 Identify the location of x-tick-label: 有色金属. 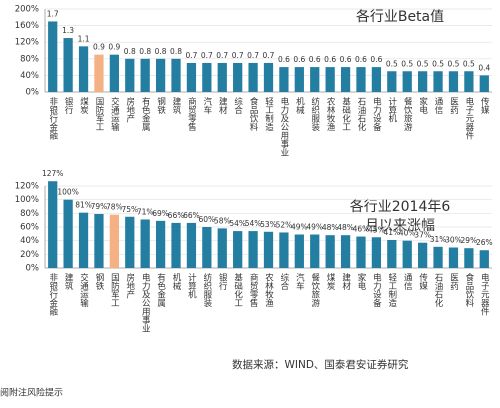
(161, 290).